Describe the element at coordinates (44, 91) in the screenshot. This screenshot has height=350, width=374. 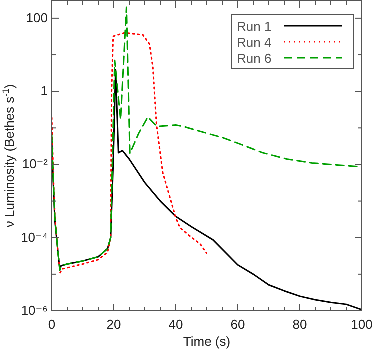
I see `y-tick-label: 1` at that location.